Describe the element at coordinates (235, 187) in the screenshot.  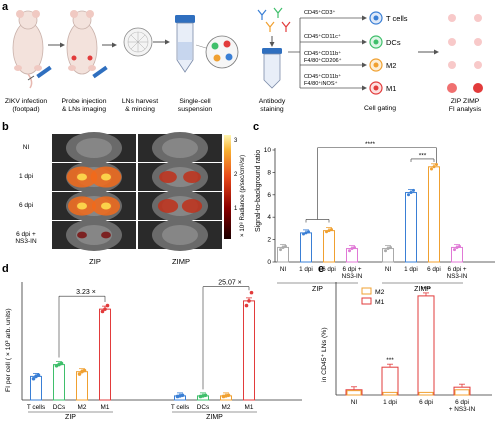
I see `colorbar: 3 2 1 × 10⁸ Radiance (p/sec/cm²/sr)` at that location.